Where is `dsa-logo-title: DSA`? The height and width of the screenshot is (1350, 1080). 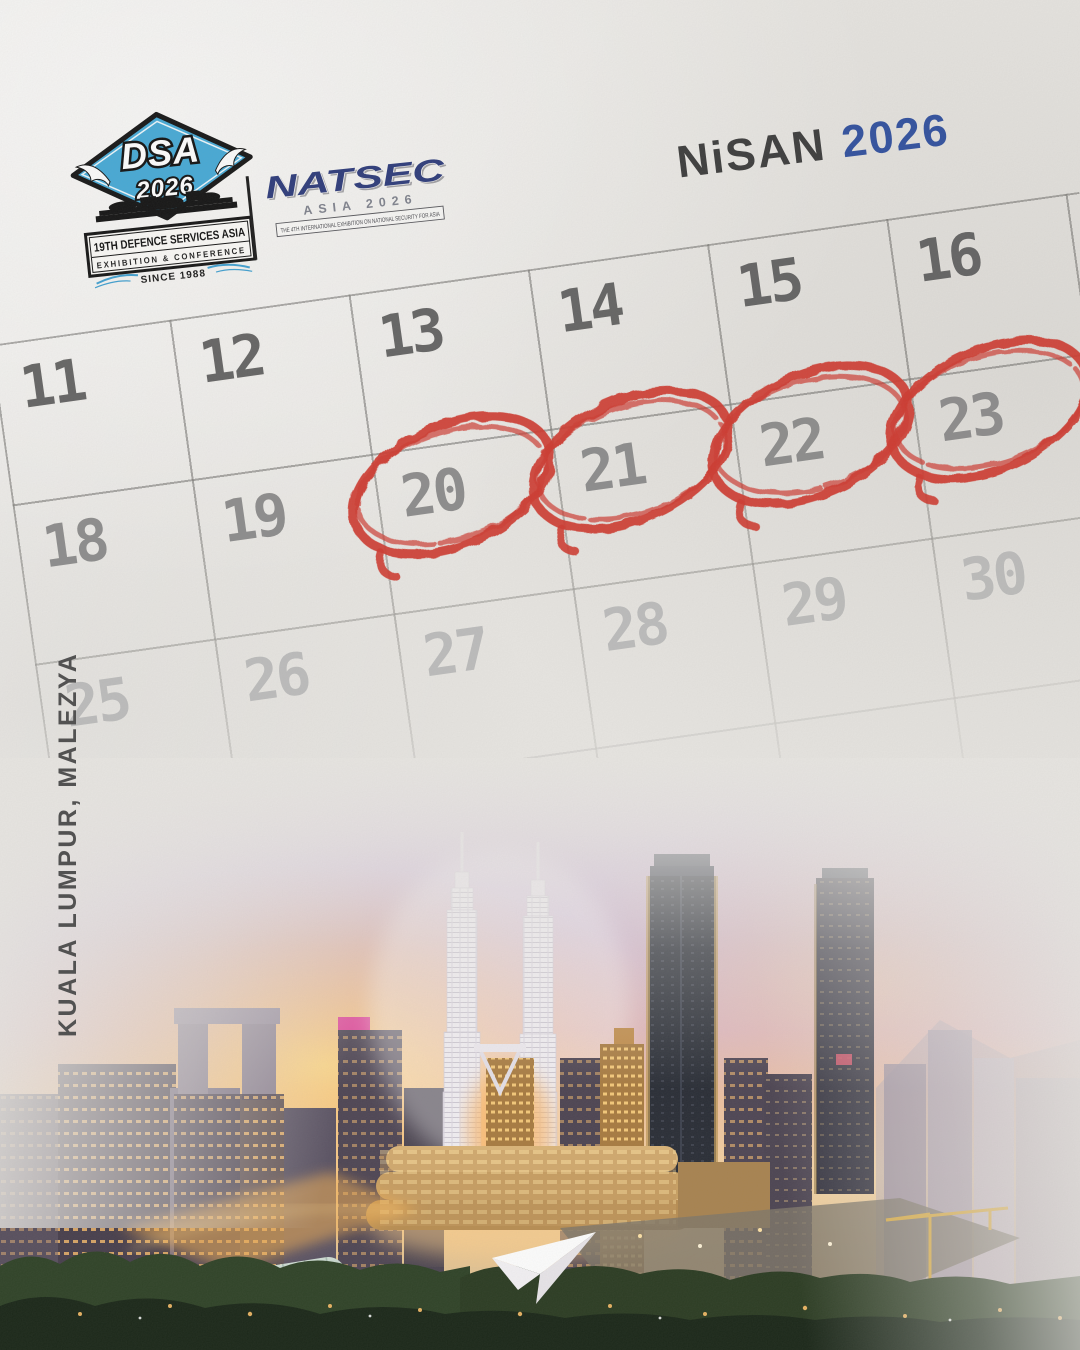 dsa-logo-title: DSA is located at coordinates (160, 152).